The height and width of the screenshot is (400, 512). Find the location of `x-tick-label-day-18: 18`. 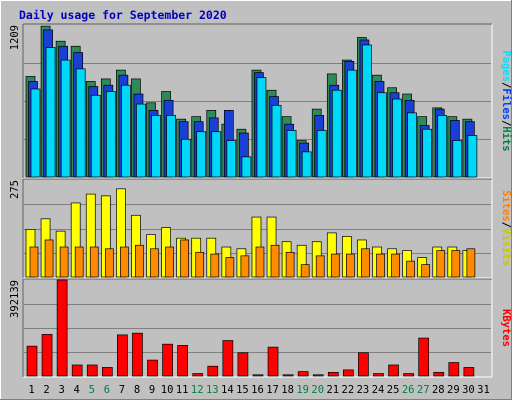

x-tick-label-day-18: 18 is located at coordinates (287, 390).